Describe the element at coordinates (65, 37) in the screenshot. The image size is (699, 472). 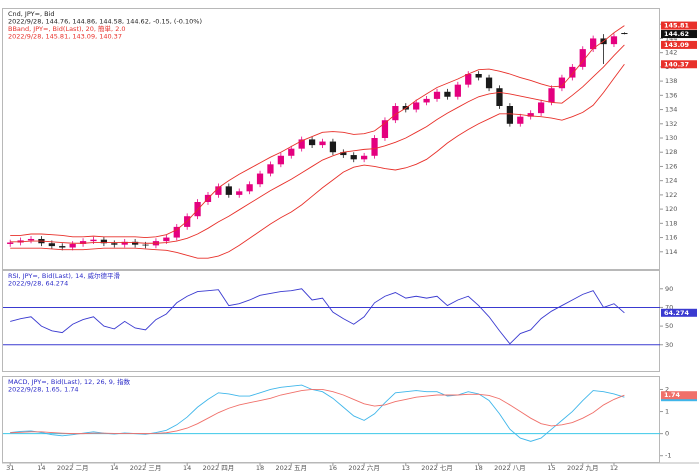
I see `legend-text: 2022/9/28, 145.81, 143.09, 140.37` at that location.